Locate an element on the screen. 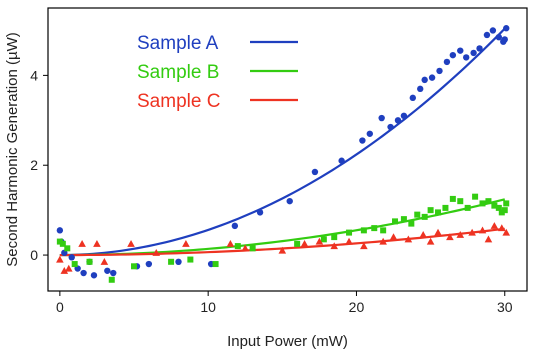 This screenshot has width=537, height=349. legend: Sample A Sample B Sample C is located at coordinates (217, 72).